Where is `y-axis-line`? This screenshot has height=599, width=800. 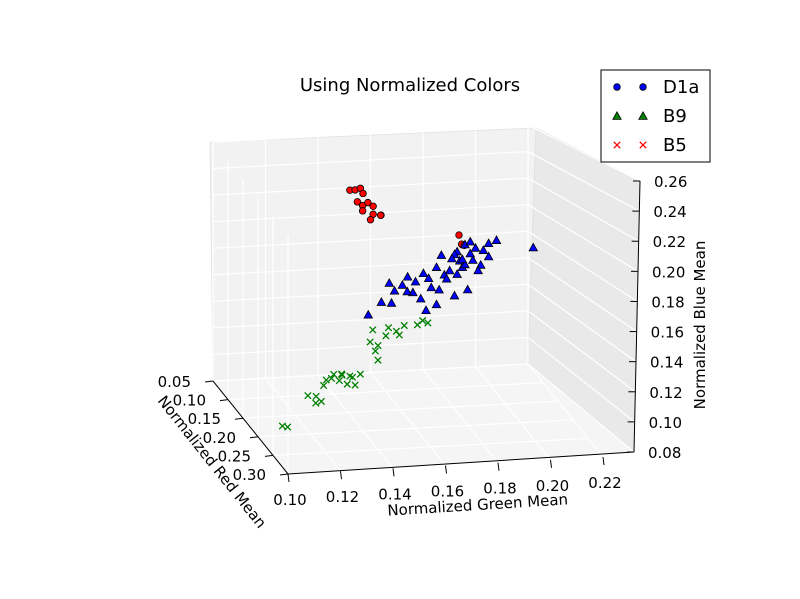 y-axis-line is located at coordinates (461, 463).